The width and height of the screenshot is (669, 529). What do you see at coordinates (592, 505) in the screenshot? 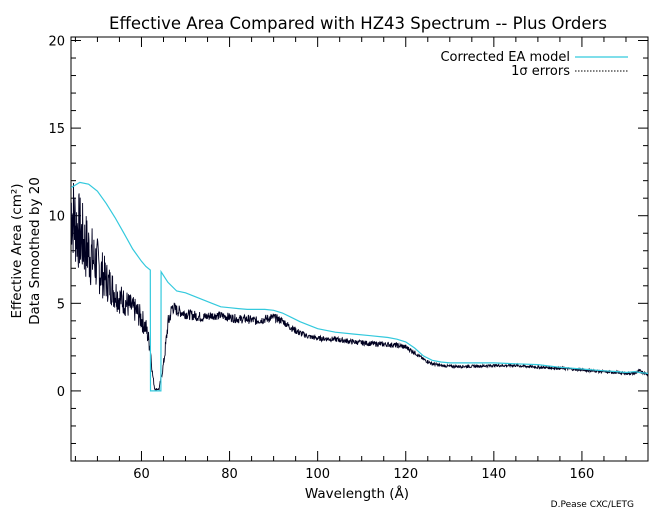
I see `credit-text: D.Pease CXC/LETG` at bounding box center [592, 505].